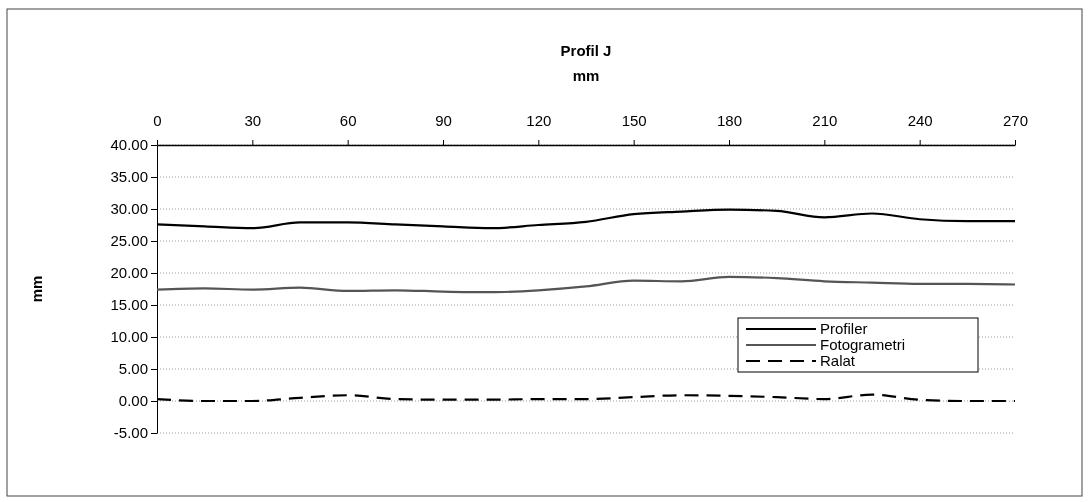  Describe the element at coordinates (130, 433) in the screenshot. I see `y-tick-label: -5.00` at that location.